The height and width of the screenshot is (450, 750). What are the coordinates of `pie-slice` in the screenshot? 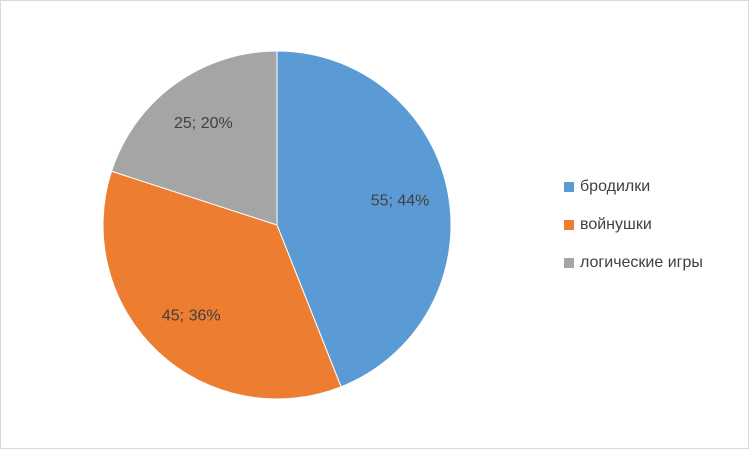 It's located at (194, 138).